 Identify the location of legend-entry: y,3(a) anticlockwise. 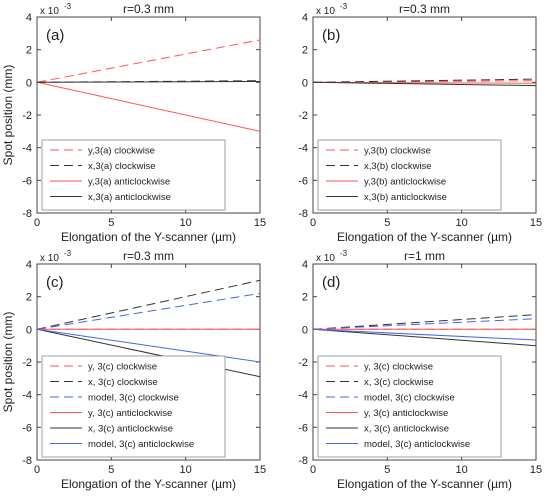
(129, 182).